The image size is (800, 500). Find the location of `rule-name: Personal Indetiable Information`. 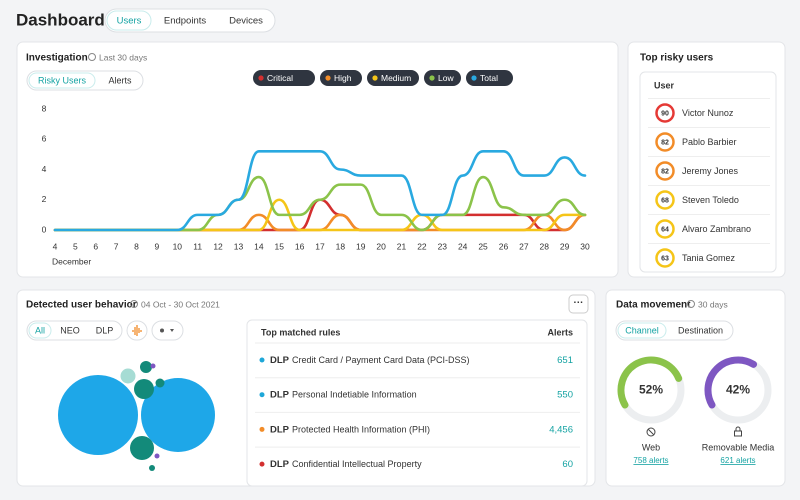

rule-name: Personal Indetiable Information is located at coordinates (354, 395).